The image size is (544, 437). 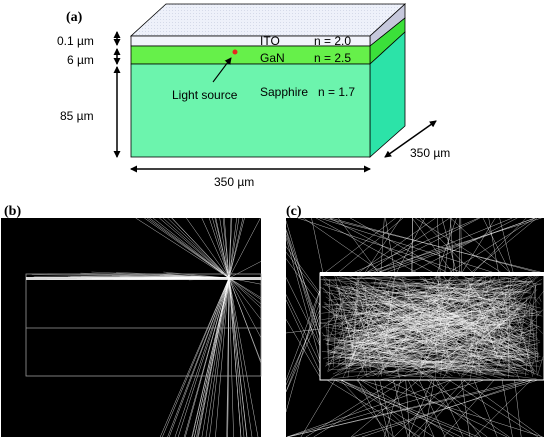 I want to click on depth-arrow, so click(x=410, y=139).